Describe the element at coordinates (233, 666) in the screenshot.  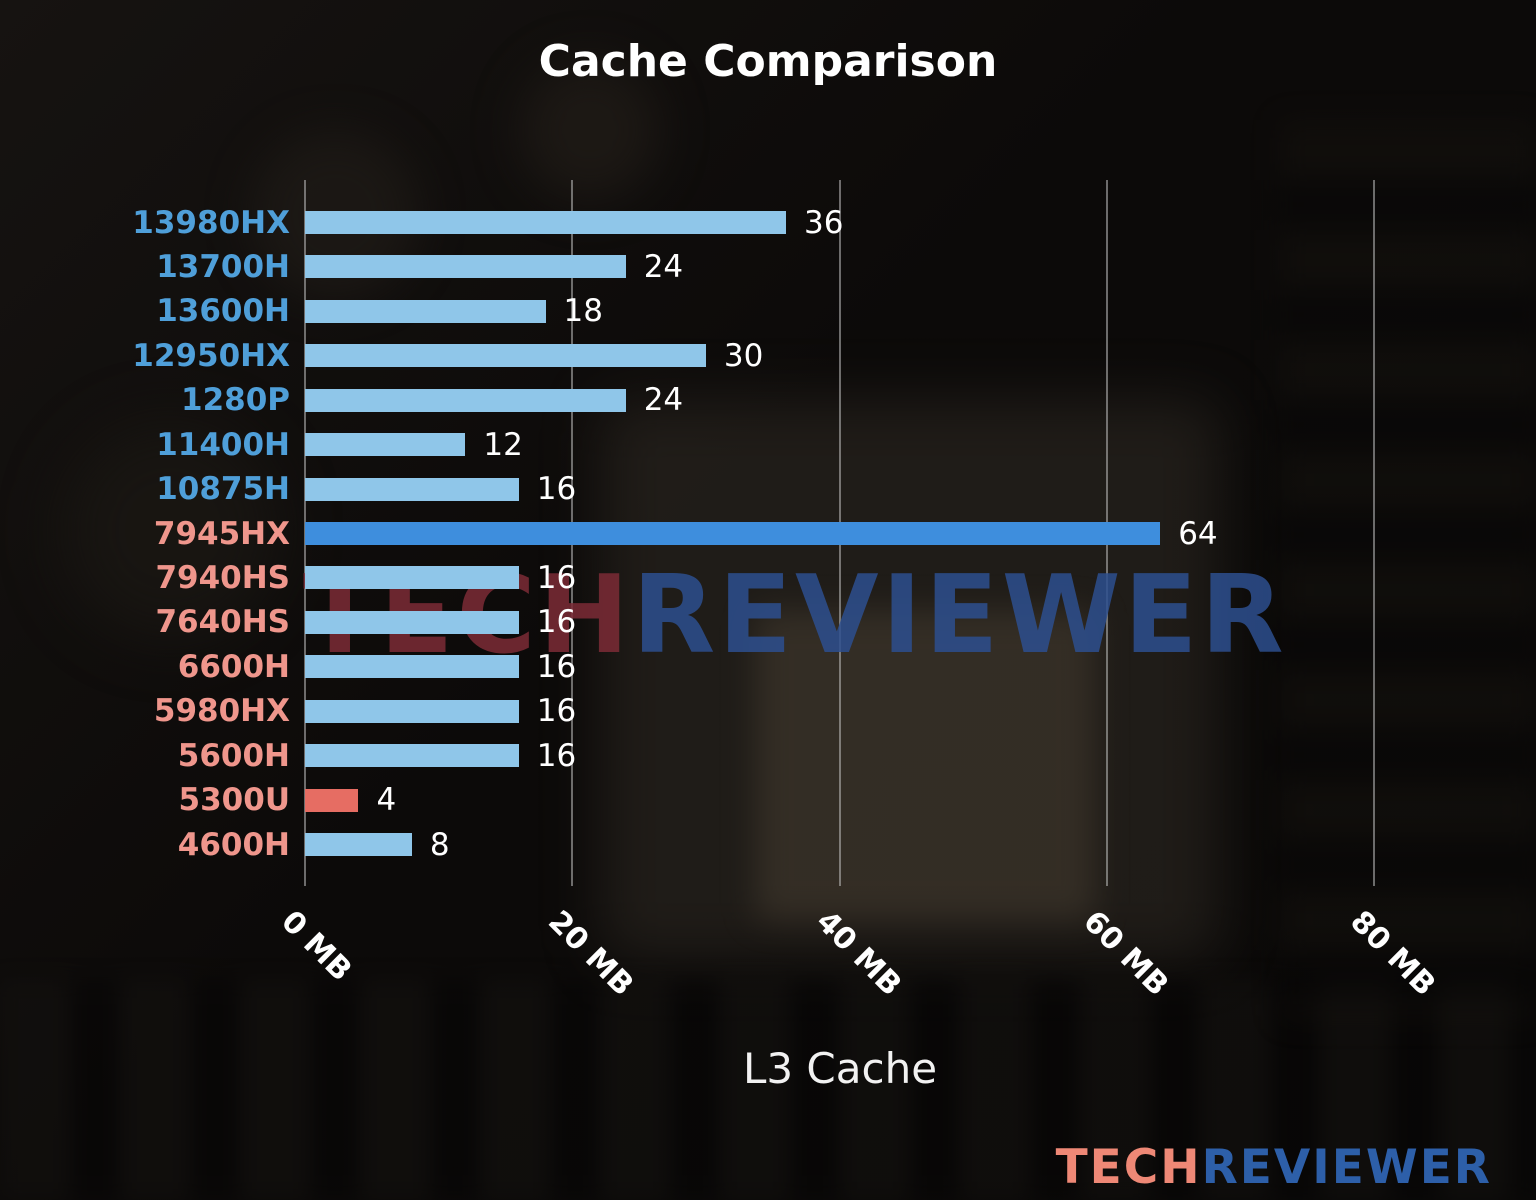
I see `category-label: 6600H` at that location.